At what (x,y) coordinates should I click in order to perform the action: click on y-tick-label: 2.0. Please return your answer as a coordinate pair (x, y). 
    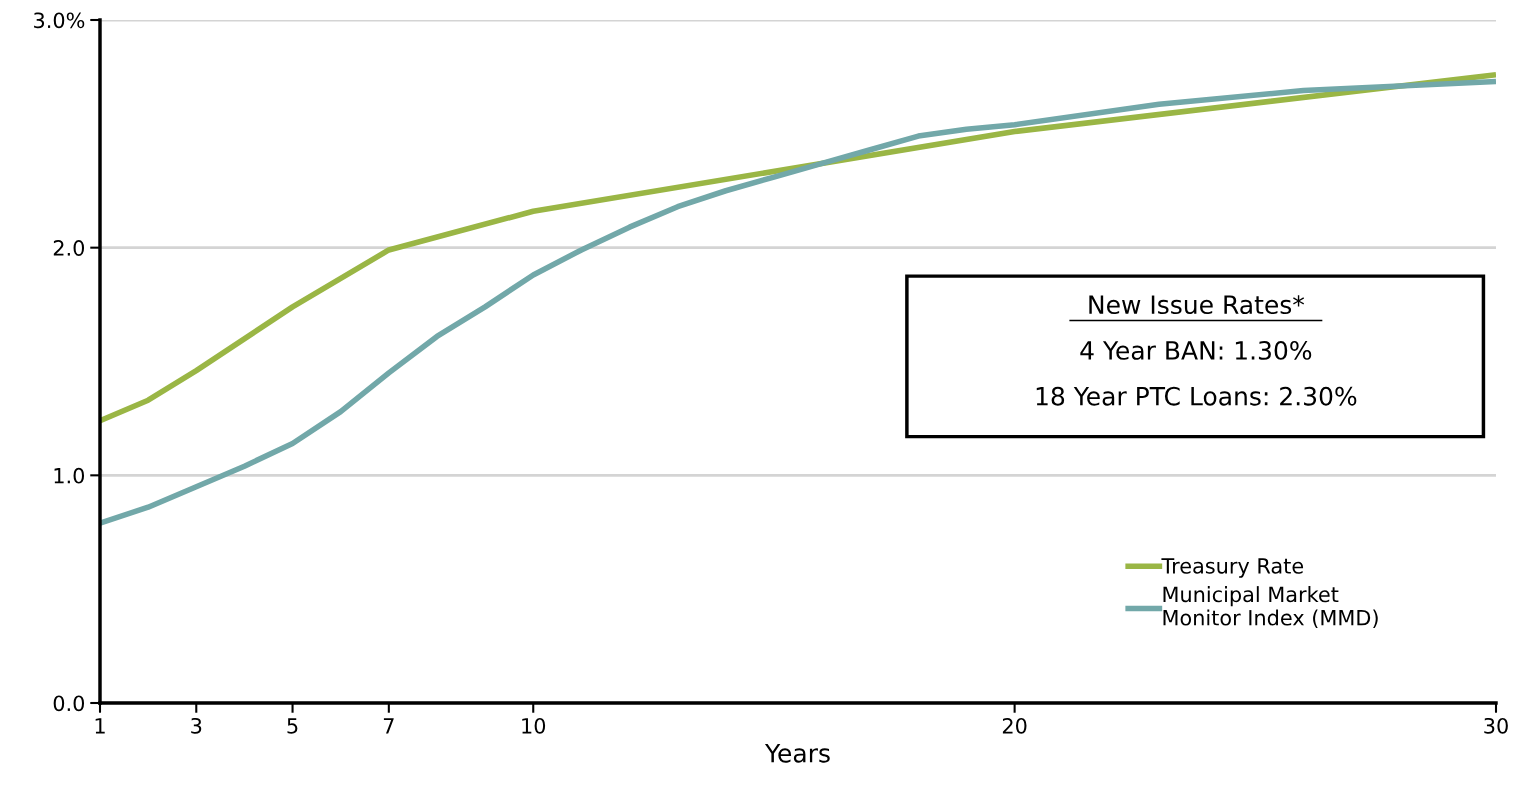
    Looking at the image, I should click on (69, 248).